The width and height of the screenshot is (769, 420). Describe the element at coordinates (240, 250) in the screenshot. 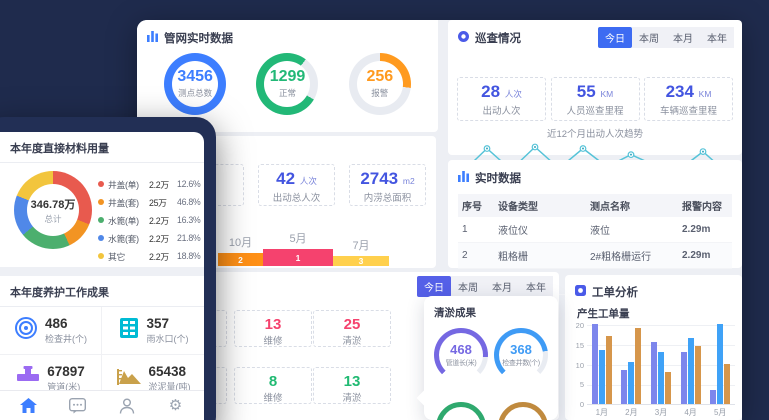

I see `podium-rank2: 10月 2` at that location.